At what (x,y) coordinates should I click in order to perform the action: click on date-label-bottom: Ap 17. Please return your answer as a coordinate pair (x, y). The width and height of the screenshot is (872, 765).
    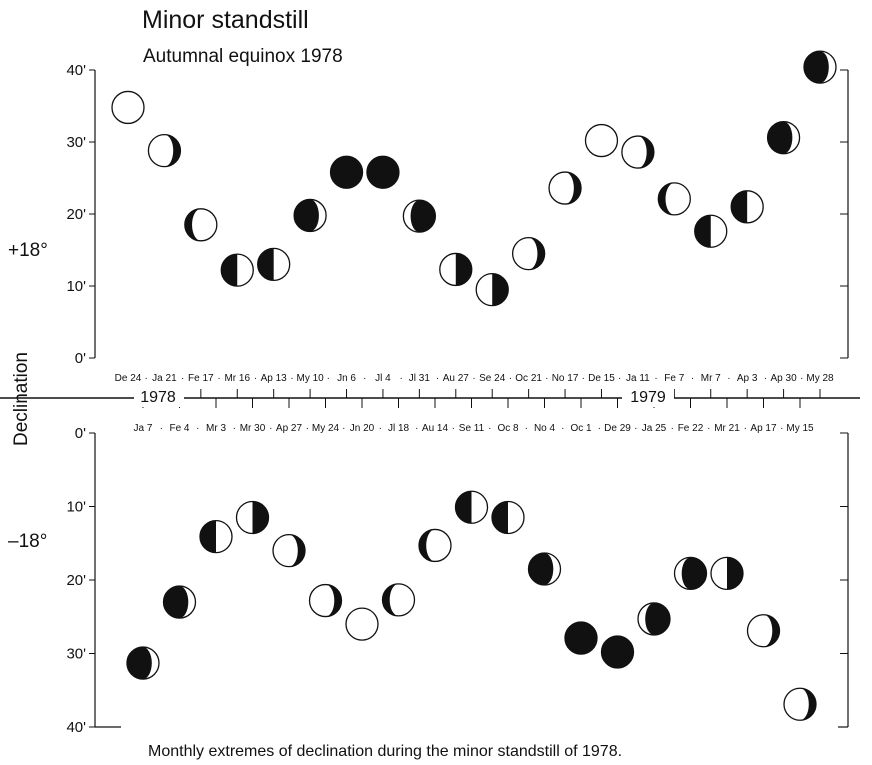
    Looking at the image, I should click on (763, 428).